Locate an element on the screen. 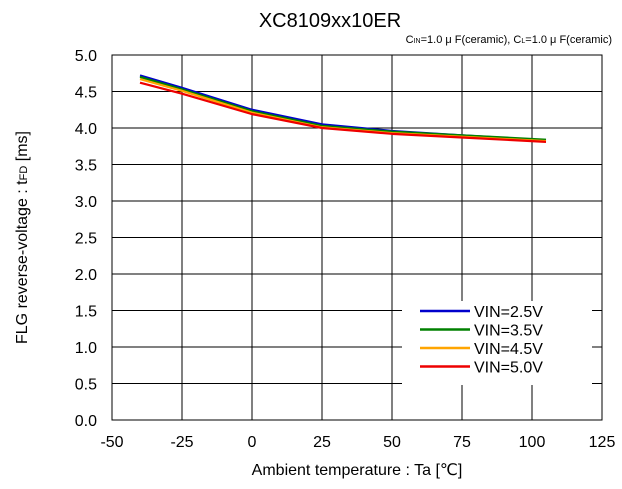  subtitle-part: L is located at coordinates (523, 41).